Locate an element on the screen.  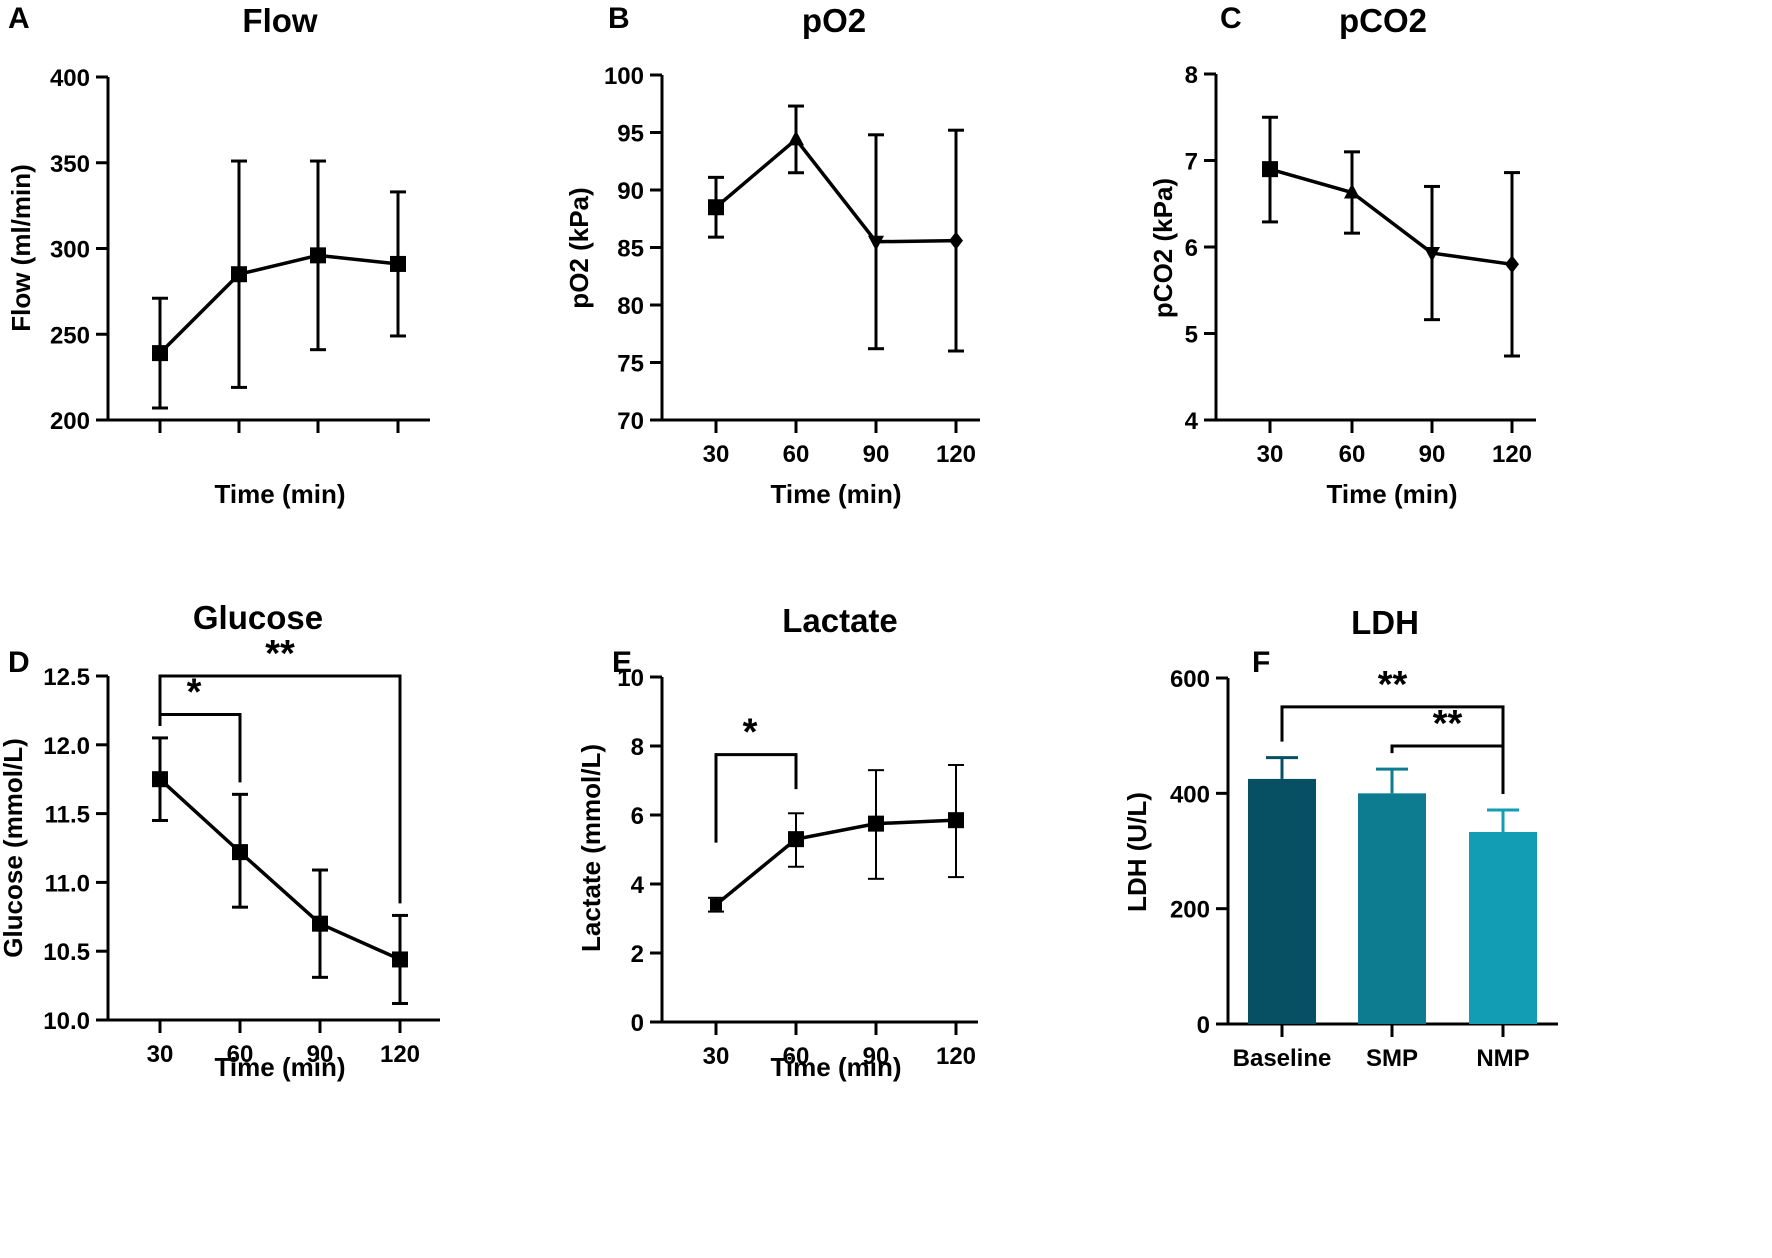
chart-title: LDH is located at coordinates (1385, 622).